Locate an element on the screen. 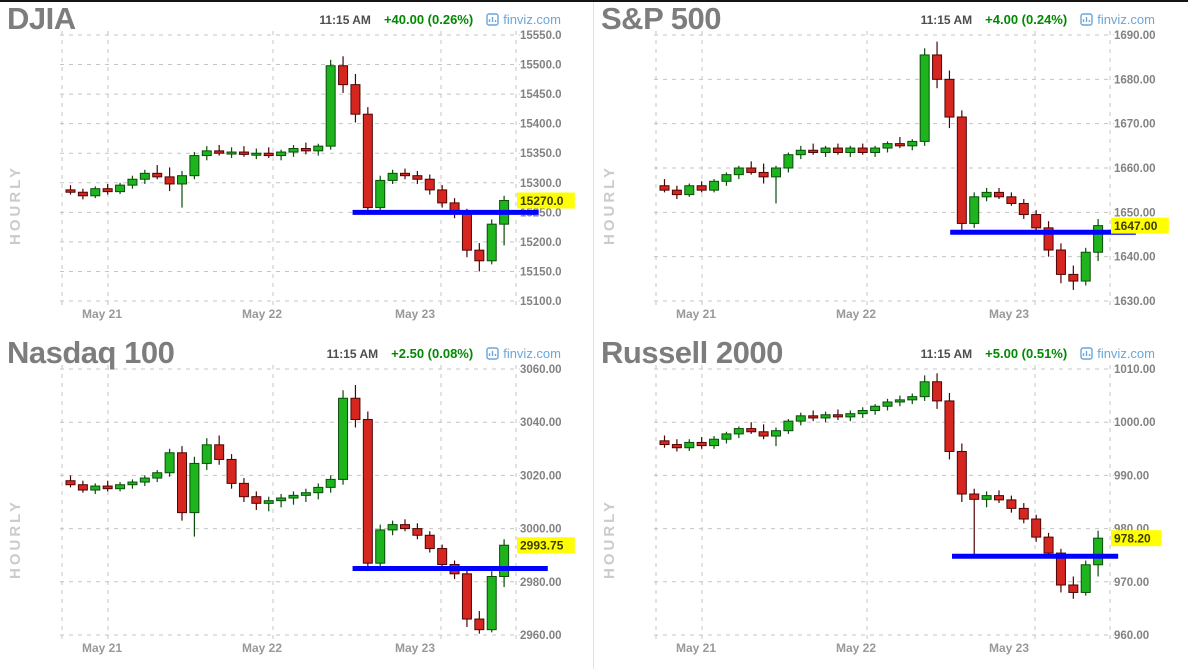  x-axis-label: May 23 is located at coordinates (415, 648).